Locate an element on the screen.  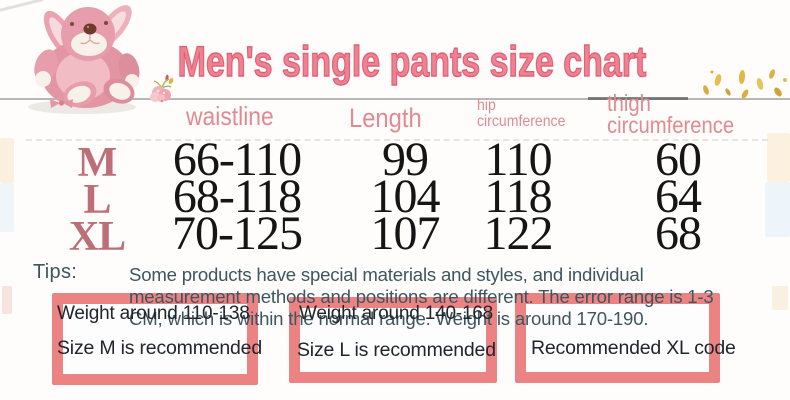
column-header-waistline: waistline is located at coordinates (230, 116).